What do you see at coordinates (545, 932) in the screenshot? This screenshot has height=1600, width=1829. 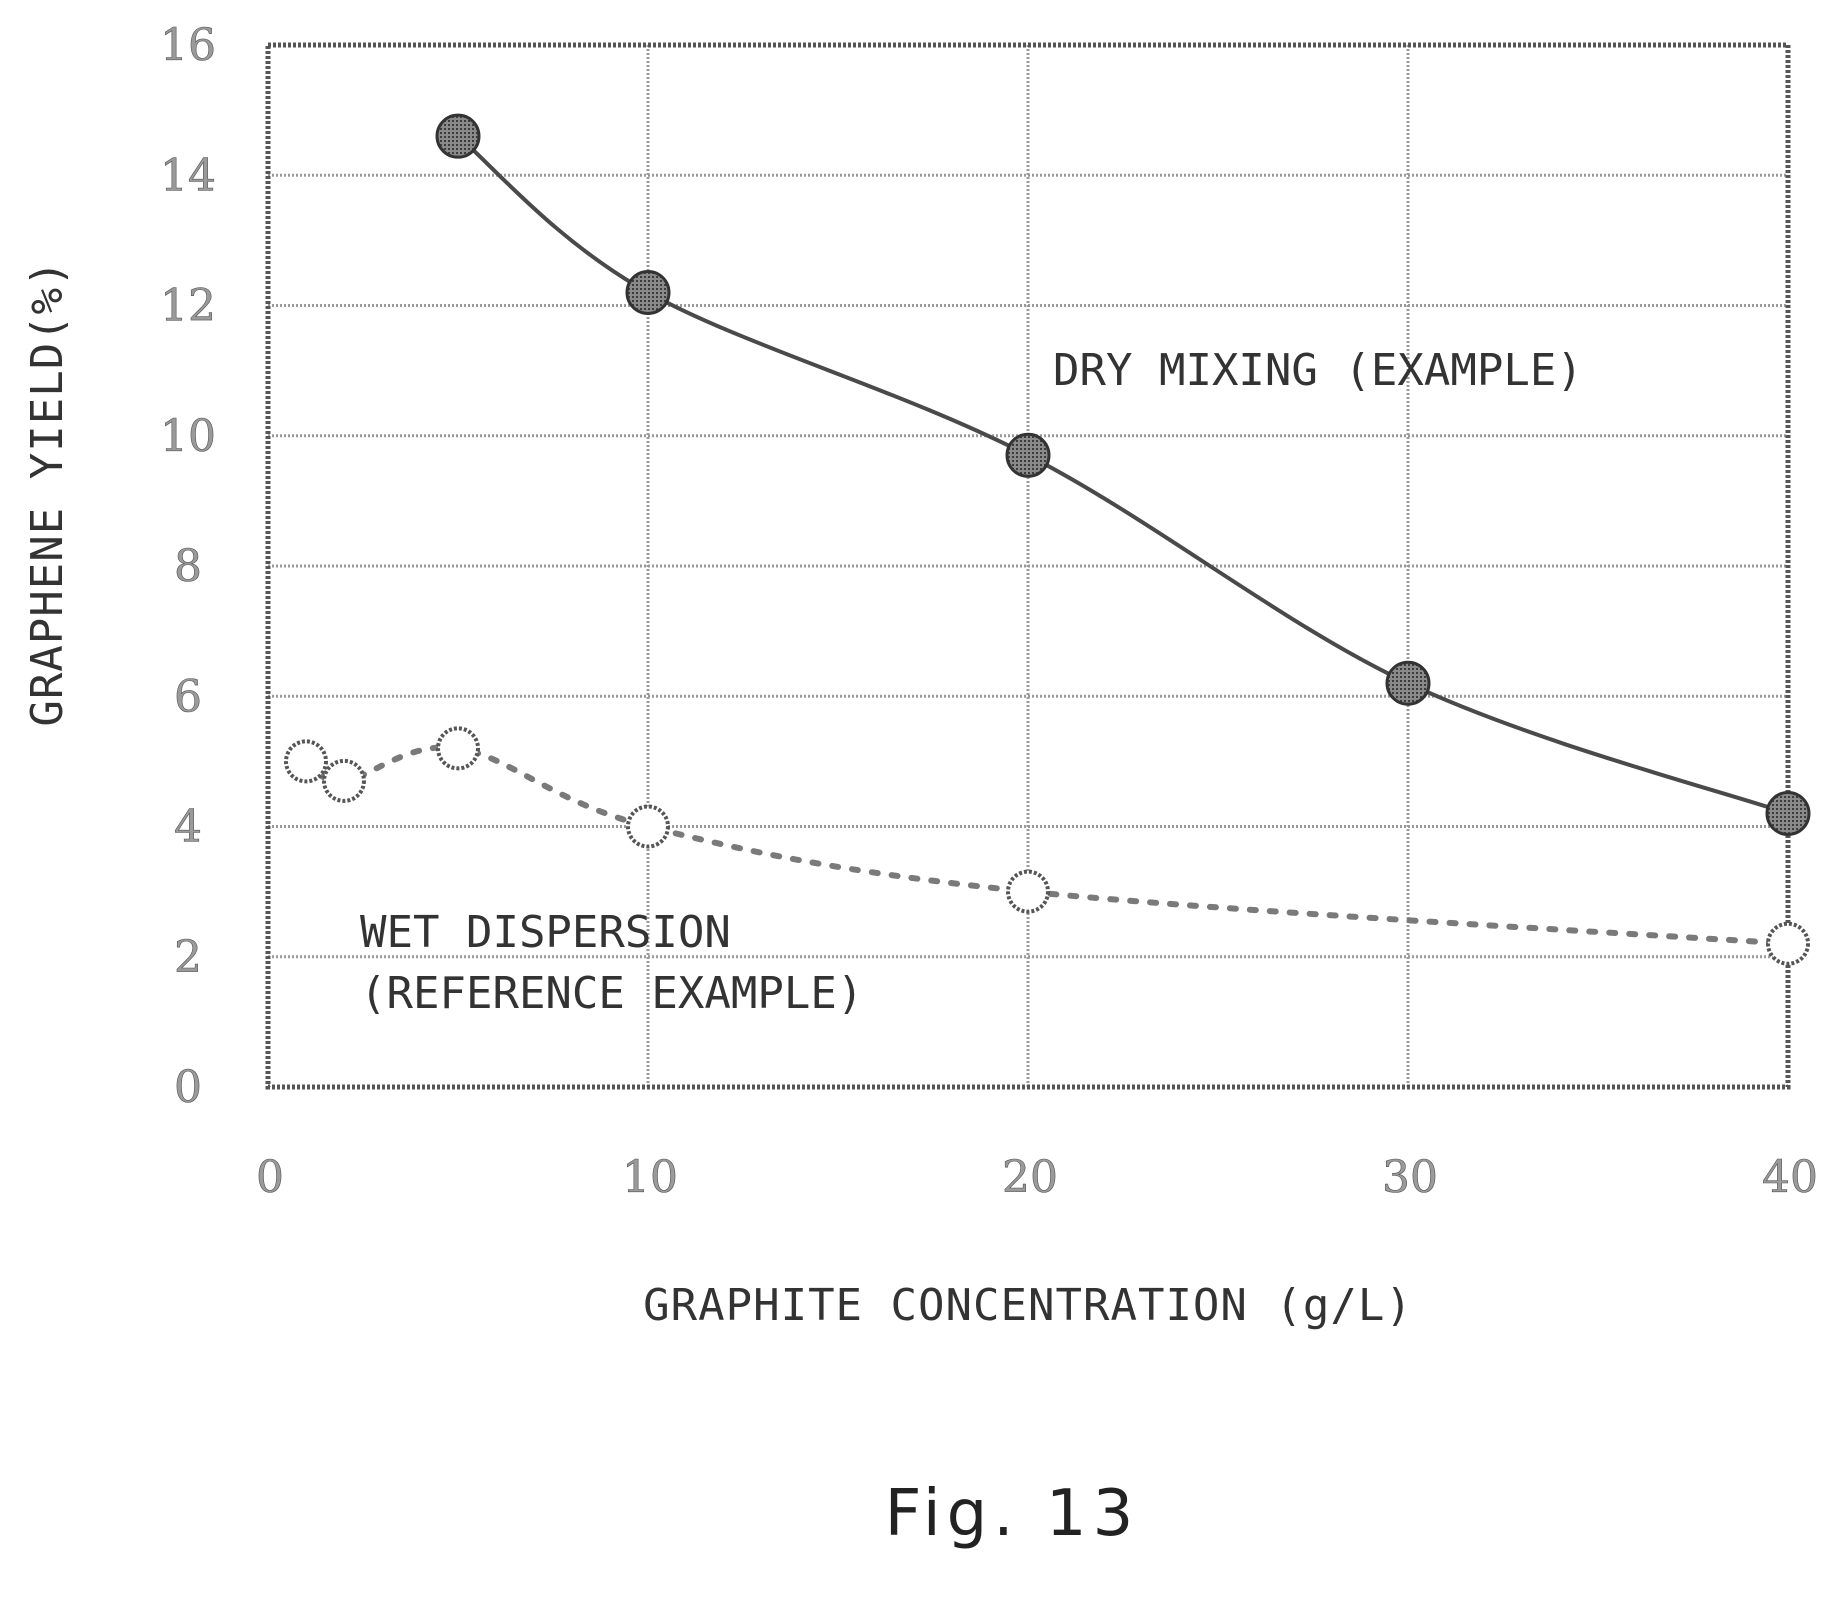 I see `wet-dispersion-label: WET DISPERSION` at bounding box center [545, 932].